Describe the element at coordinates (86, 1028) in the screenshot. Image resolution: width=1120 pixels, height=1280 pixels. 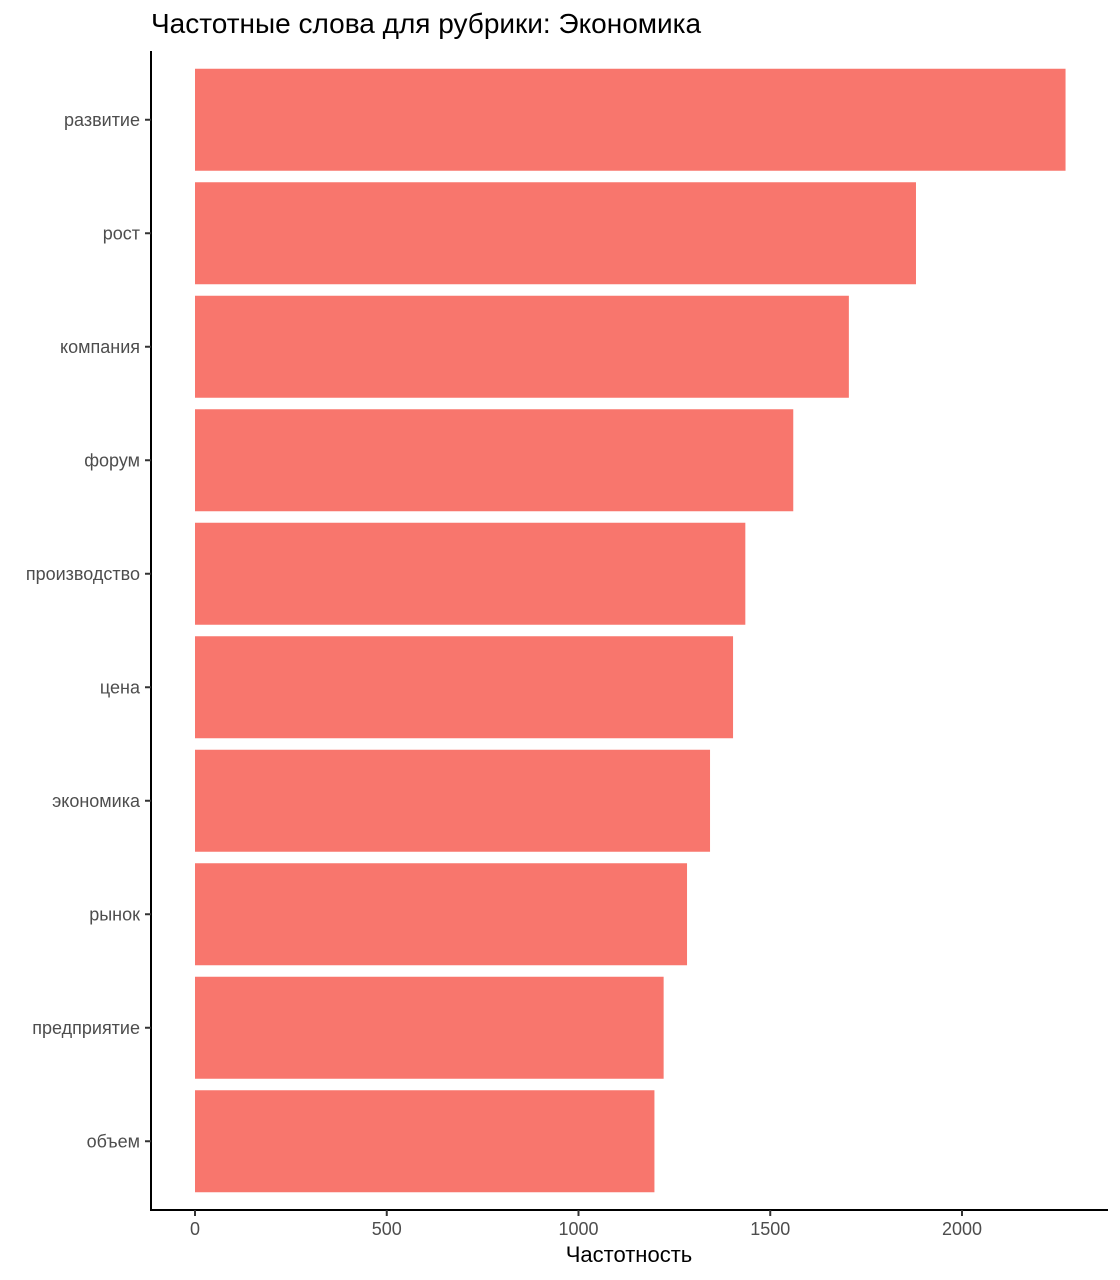
I see `y-tick-label: предприятие` at that location.